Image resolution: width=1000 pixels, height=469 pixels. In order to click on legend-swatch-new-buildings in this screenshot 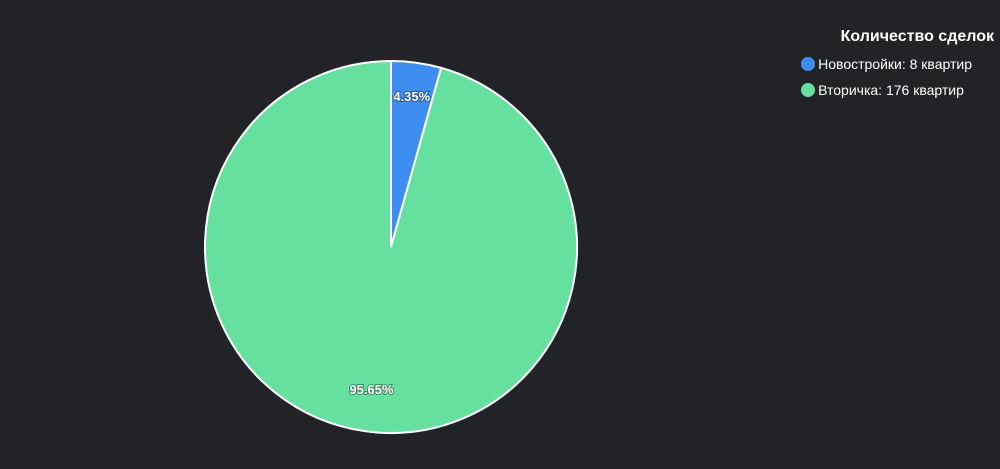, I will do `click(808, 64)`.